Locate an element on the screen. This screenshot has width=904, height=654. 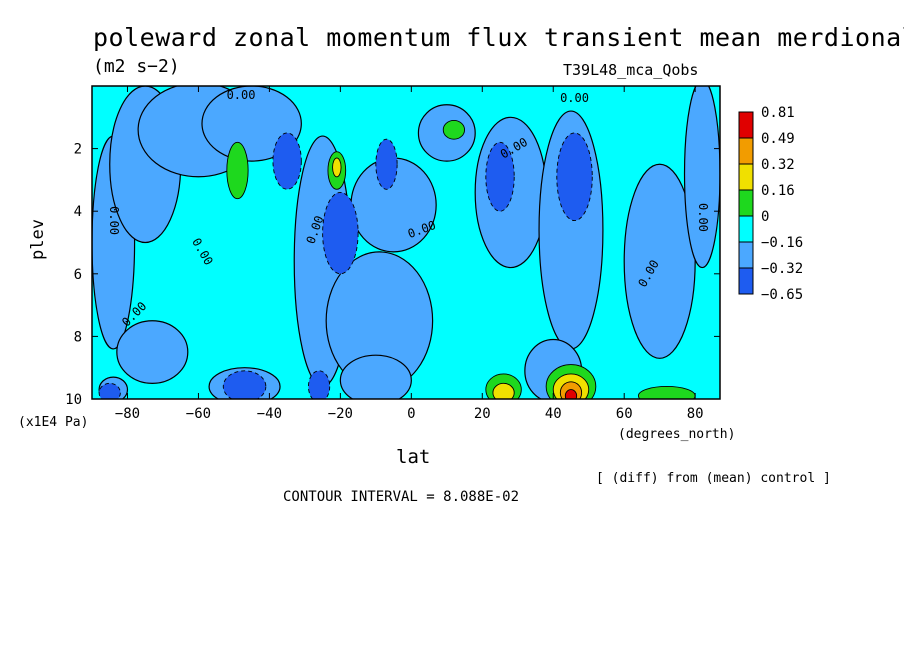
chart-units: (m2 s−2) is located at coordinates (136, 66).